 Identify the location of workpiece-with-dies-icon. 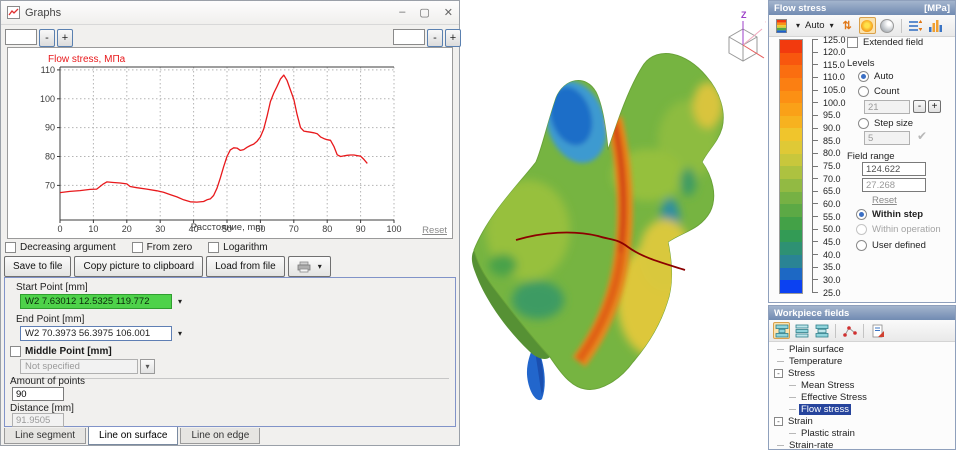
(781, 330).